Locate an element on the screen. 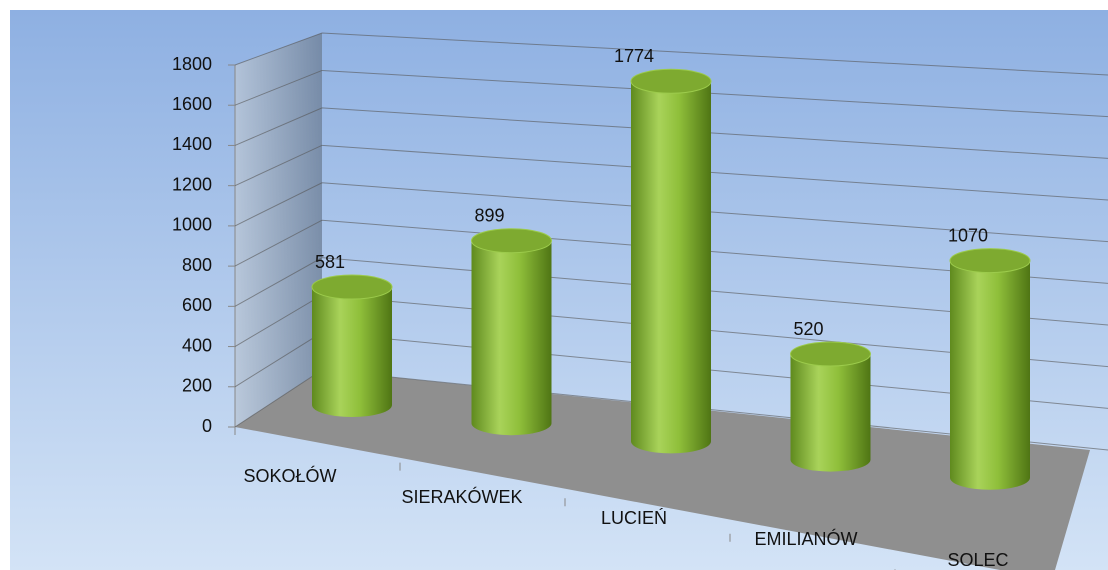 This screenshot has height=570, width=1108. y-tick-label: 1000 is located at coordinates (192, 225).